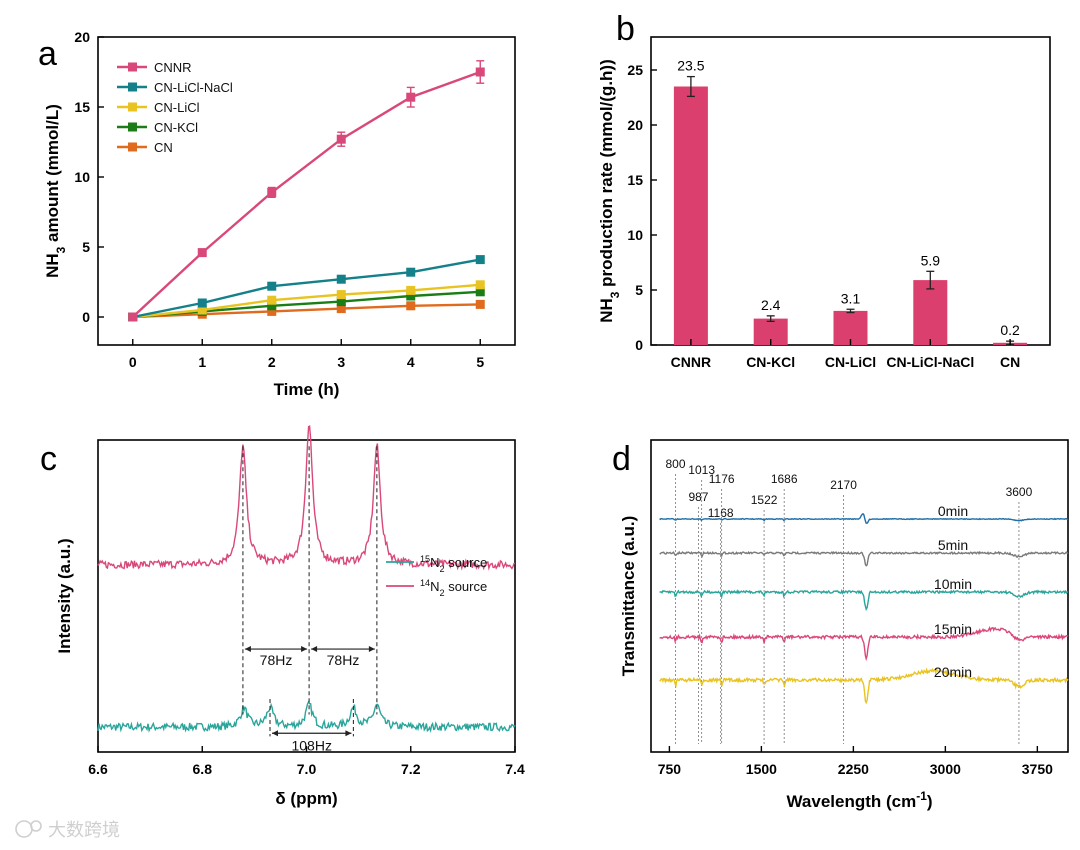  I want to click on category-label-b: CN-LiCl, so click(850, 362).